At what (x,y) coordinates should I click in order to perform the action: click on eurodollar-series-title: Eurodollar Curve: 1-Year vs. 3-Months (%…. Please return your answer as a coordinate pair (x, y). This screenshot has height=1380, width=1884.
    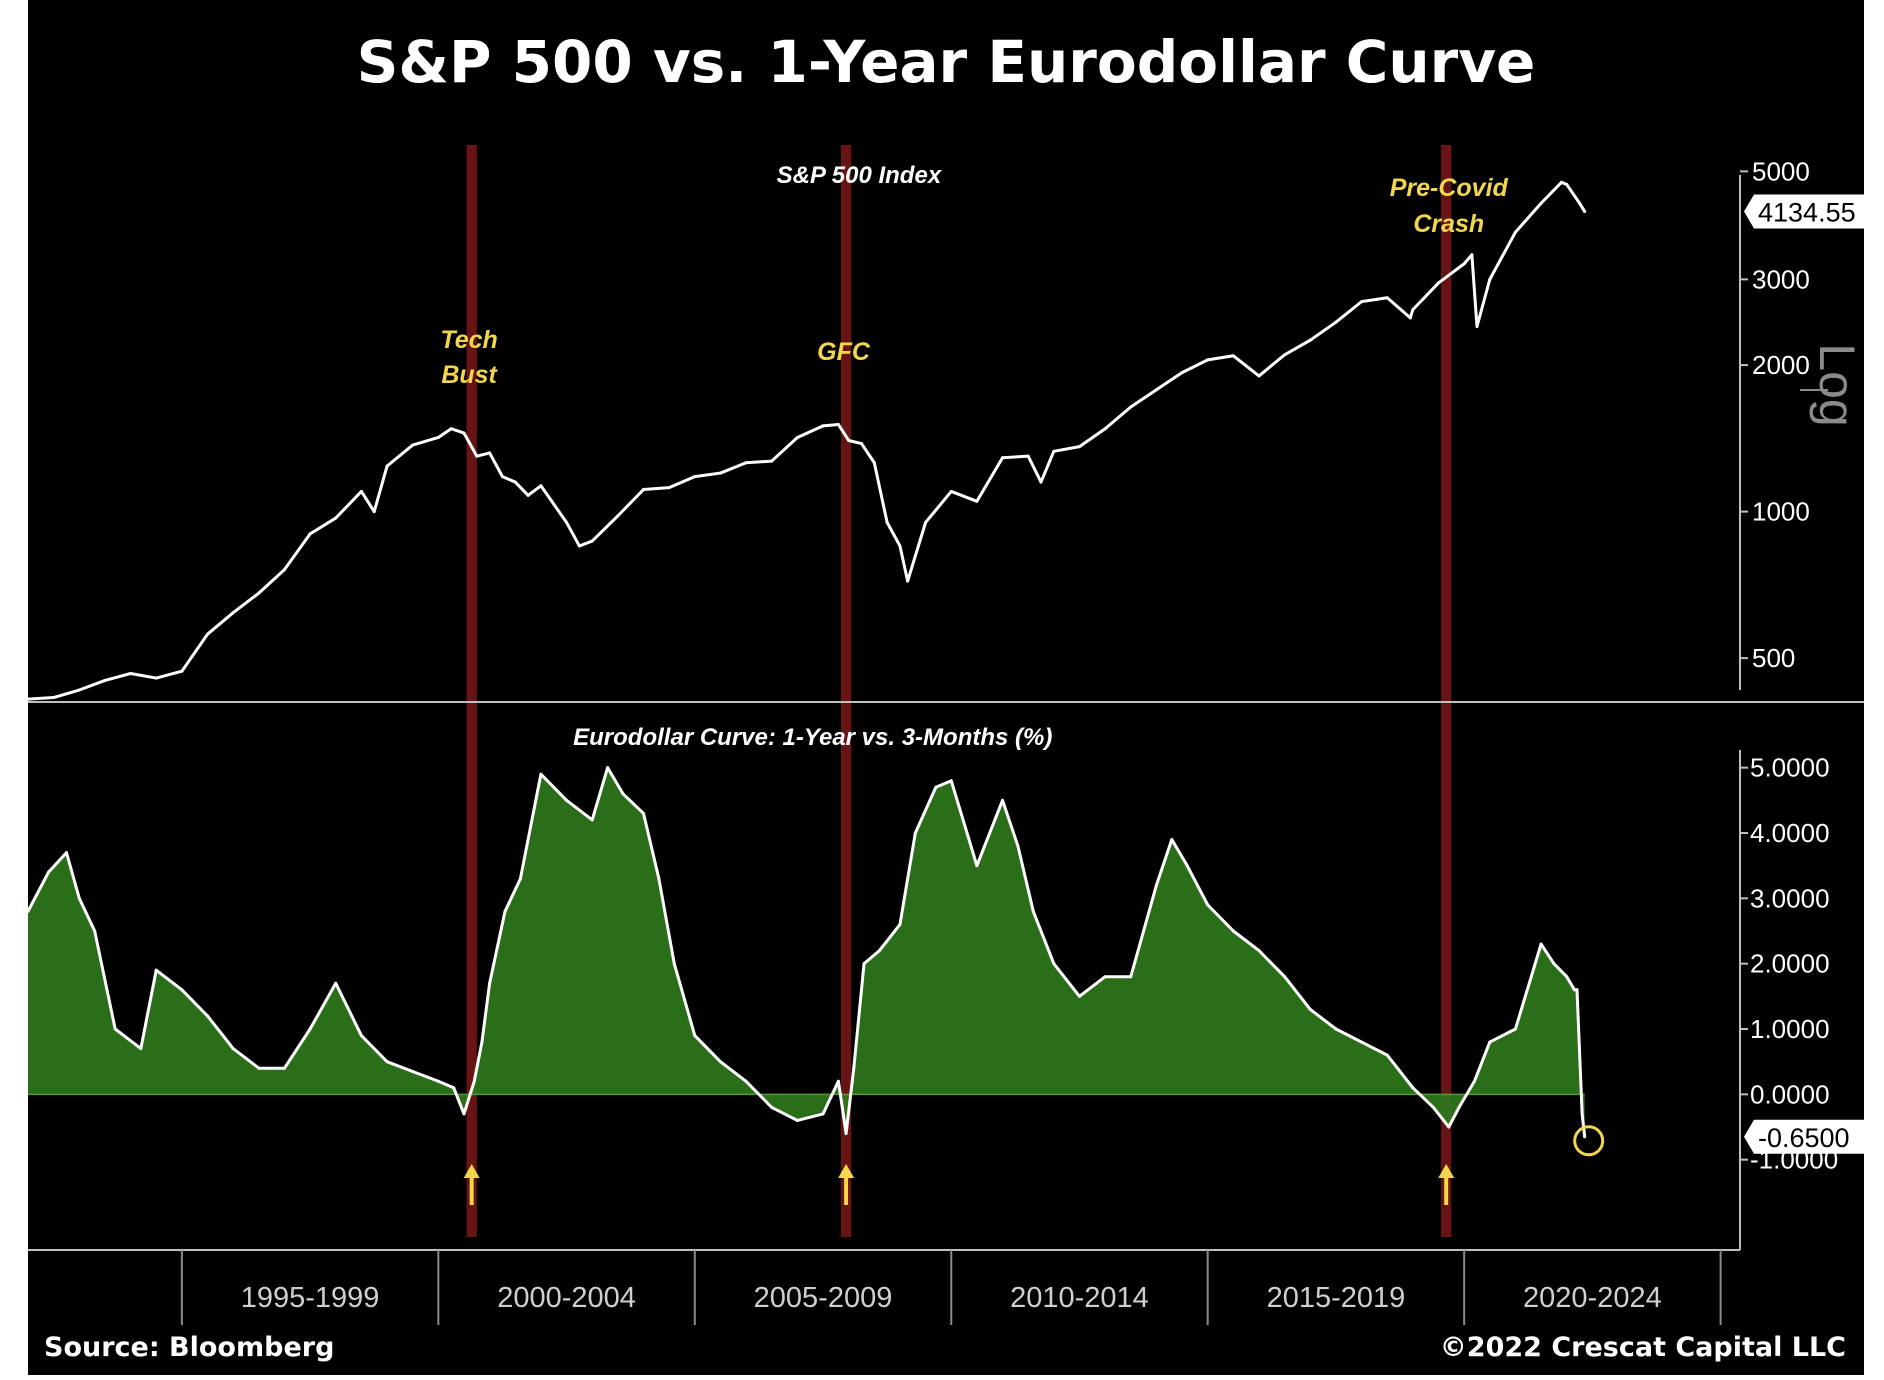
    Looking at the image, I should click on (812, 737).